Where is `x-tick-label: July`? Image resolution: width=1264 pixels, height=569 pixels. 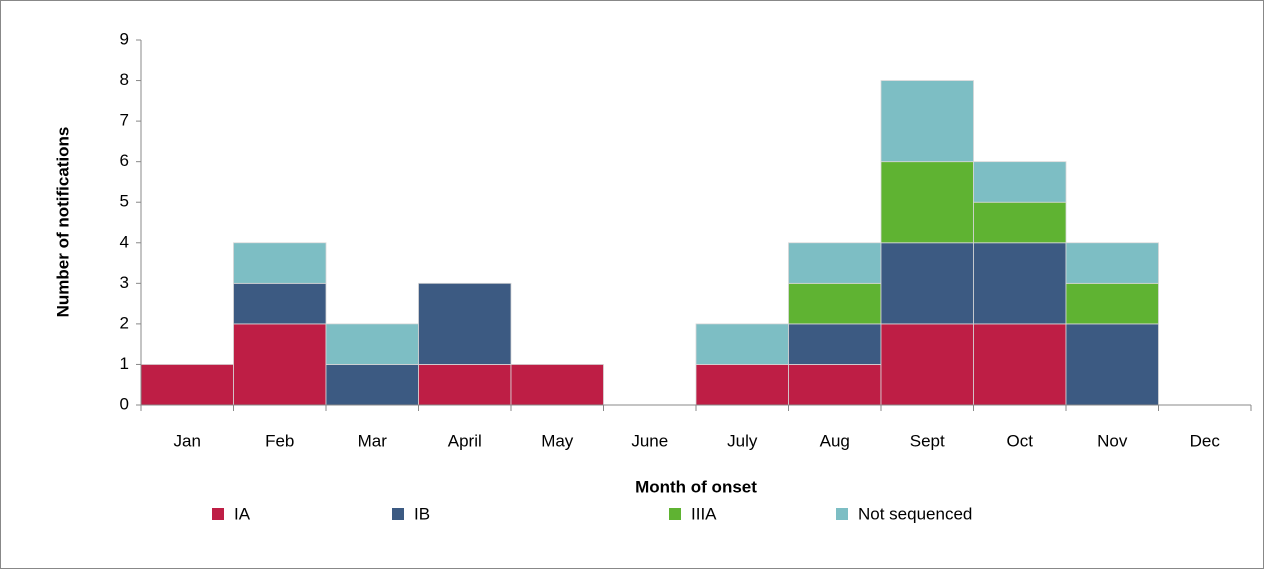 x-tick-label: July is located at coordinates (742, 440).